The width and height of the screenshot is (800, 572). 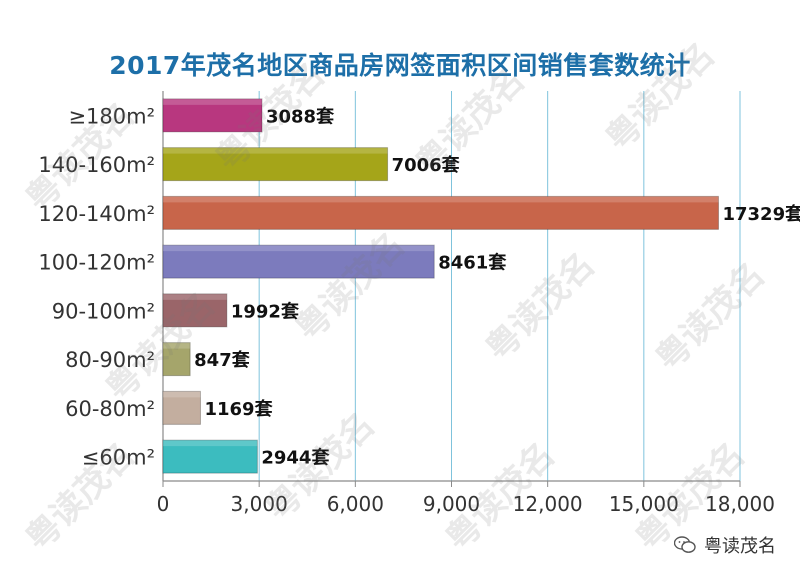 What do you see at coordinates (96, 214) in the screenshot?
I see `category-label: 120-140m²` at bounding box center [96, 214].